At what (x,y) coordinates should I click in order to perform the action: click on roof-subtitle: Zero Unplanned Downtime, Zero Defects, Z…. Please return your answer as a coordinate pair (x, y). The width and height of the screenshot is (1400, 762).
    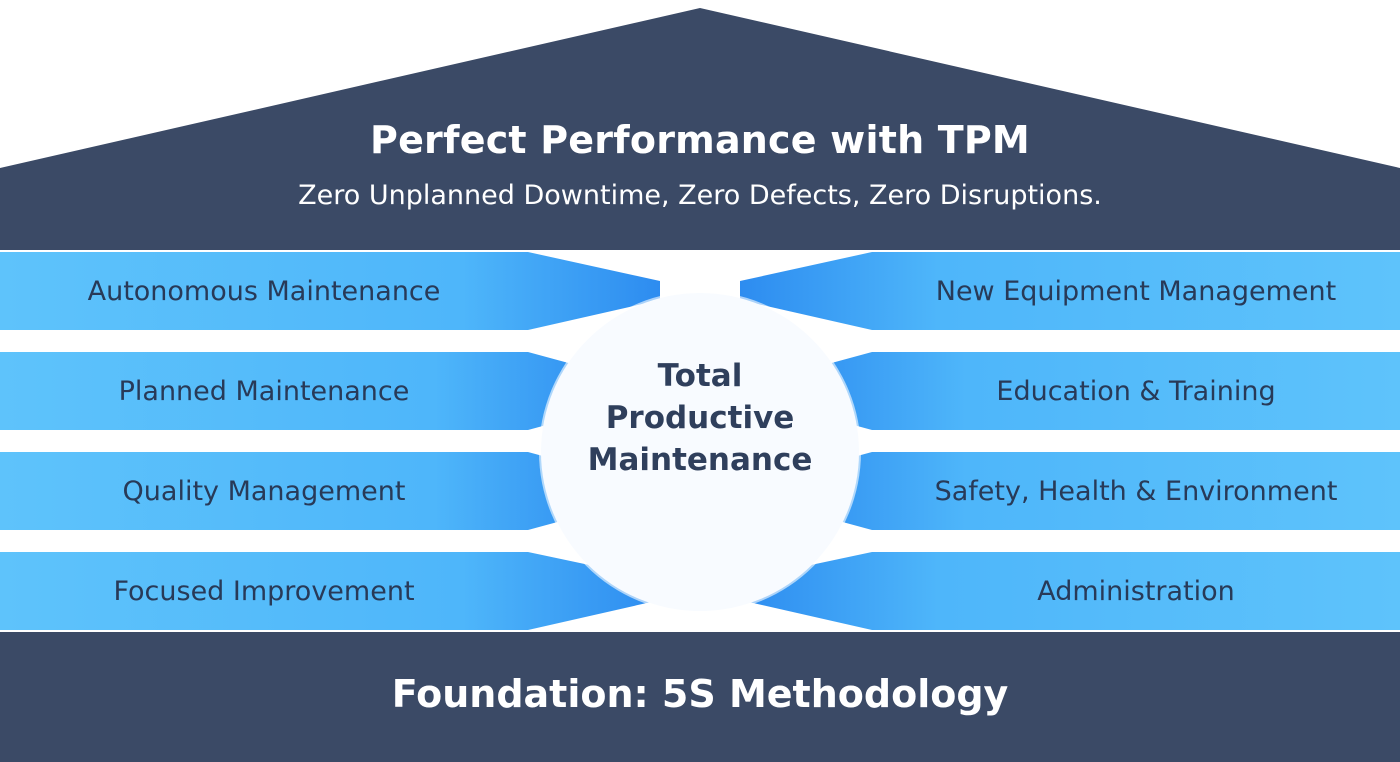
    Looking at the image, I should click on (700, 195).